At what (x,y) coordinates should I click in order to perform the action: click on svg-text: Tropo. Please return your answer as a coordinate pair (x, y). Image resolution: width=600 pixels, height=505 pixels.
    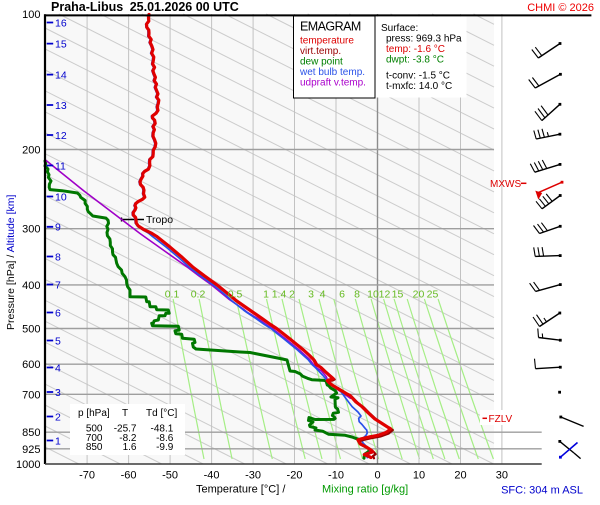
    Looking at the image, I should click on (159, 220).